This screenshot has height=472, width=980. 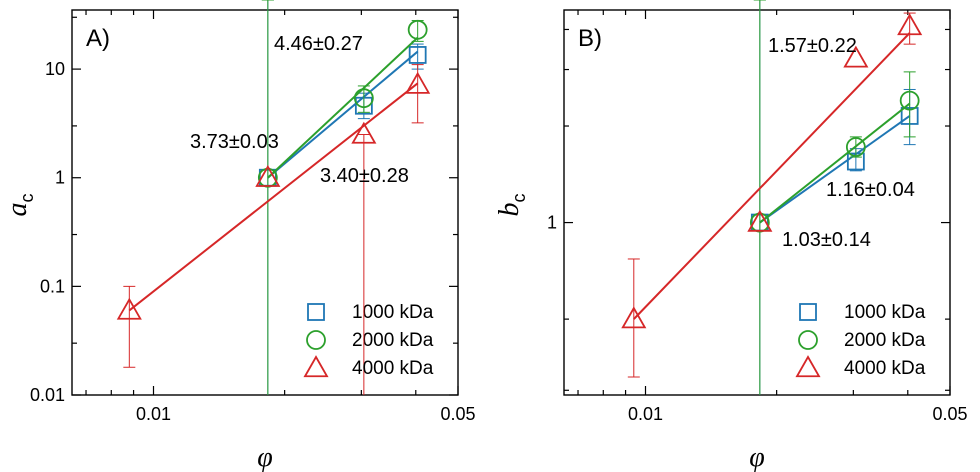 I want to click on y-axis-title-main: b, so click(x=509, y=210).